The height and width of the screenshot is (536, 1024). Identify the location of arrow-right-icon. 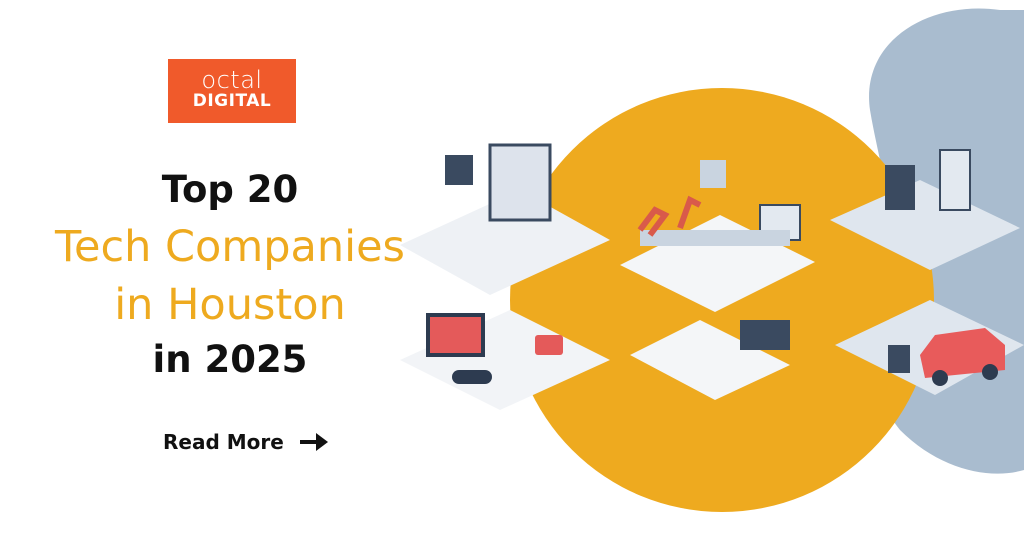
(313, 442).